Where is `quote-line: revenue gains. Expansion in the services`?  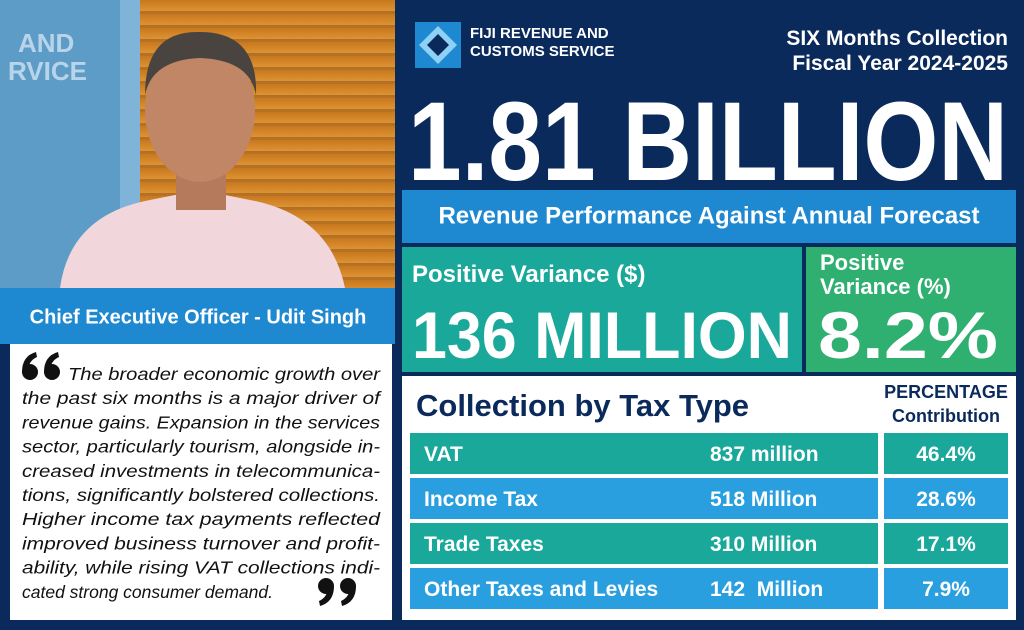
quote-line: revenue gains. Expansion in the services is located at coordinates (201, 422).